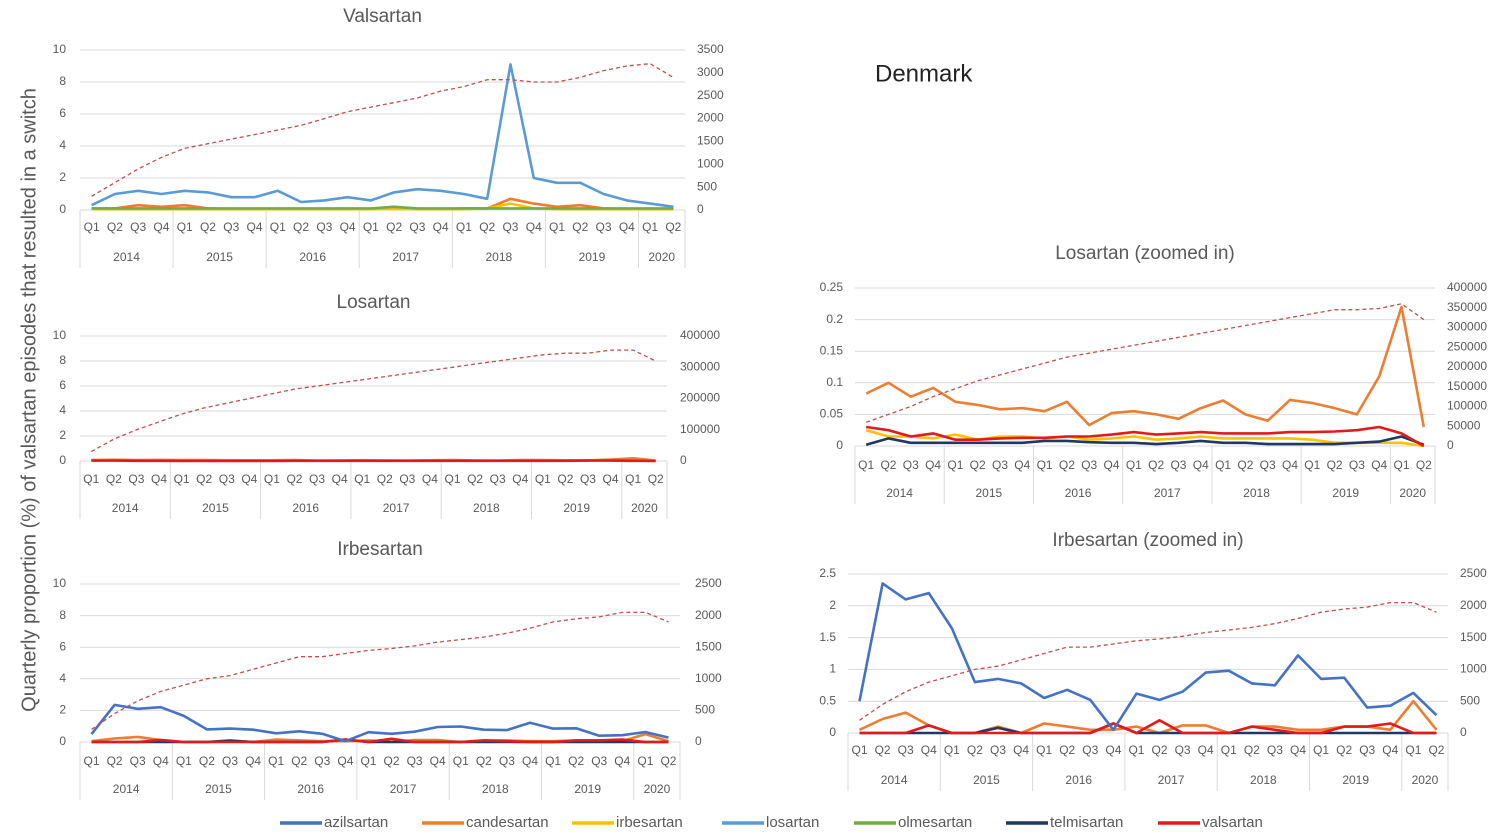  Describe the element at coordinates (792, 822) in the screenshot. I see `legend-label: losartan` at that location.